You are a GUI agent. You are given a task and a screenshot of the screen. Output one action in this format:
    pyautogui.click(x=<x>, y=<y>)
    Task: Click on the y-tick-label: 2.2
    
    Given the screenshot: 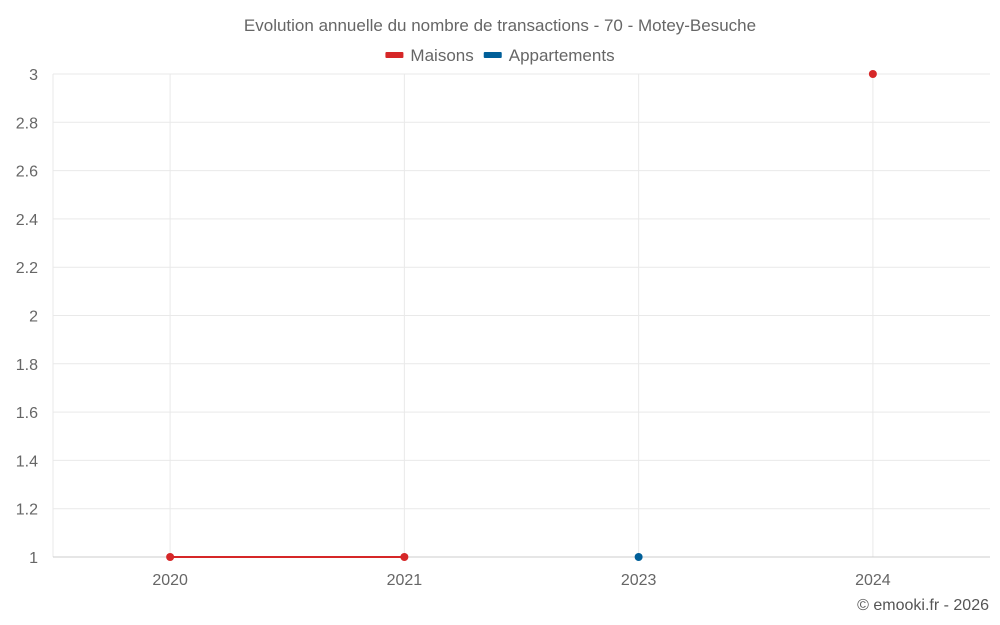 What is the action you would take?
    pyautogui.click(x=27, y=268)
    